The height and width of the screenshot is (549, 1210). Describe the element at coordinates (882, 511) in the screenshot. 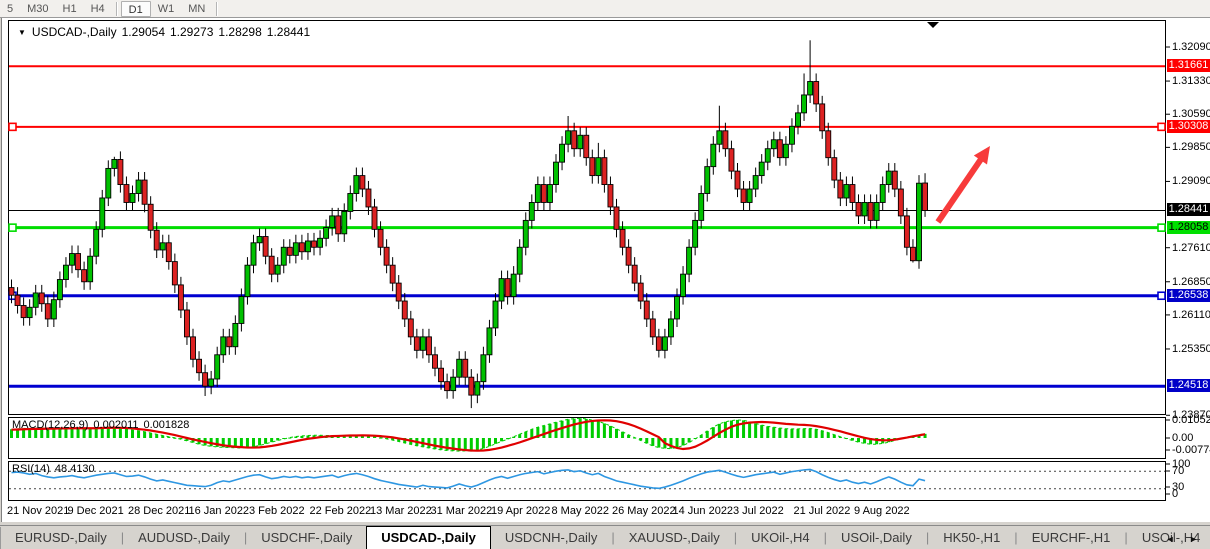

I see `date-axis-label: 9 Aug 2022` at that location.